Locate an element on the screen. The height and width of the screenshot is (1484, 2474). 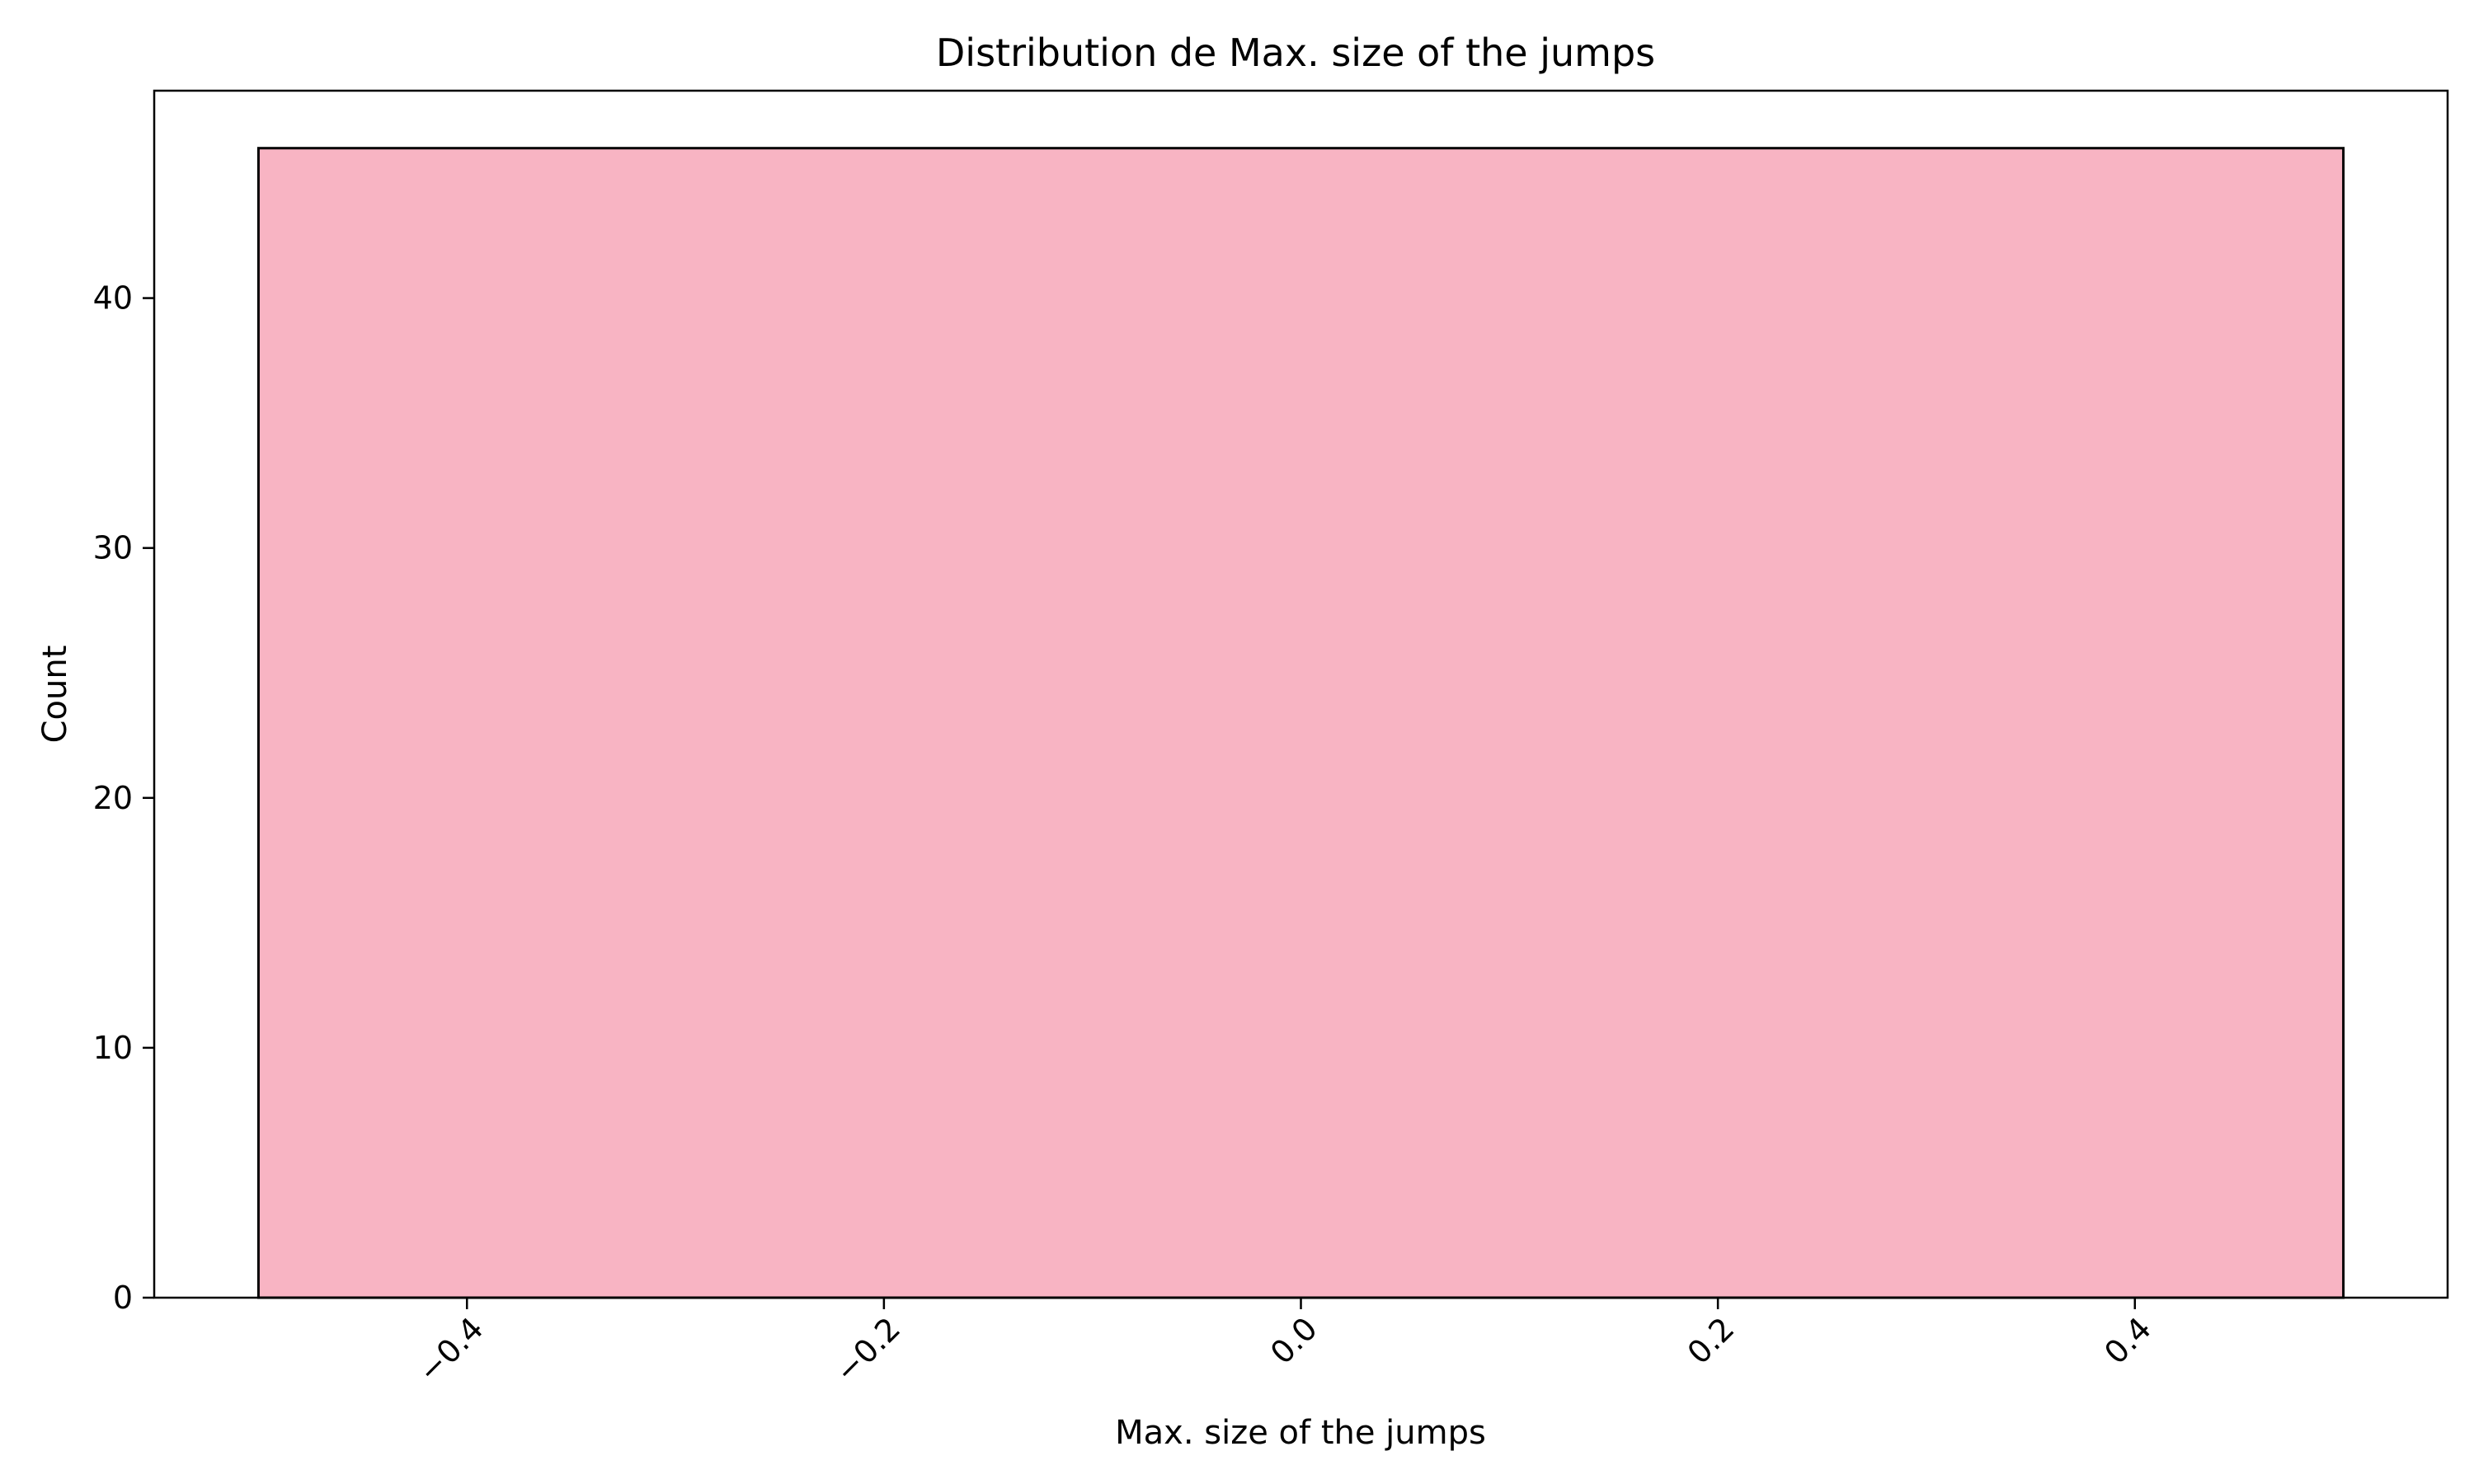
x-tick-label: 0.0 is located at coordinates (1293, 1340).